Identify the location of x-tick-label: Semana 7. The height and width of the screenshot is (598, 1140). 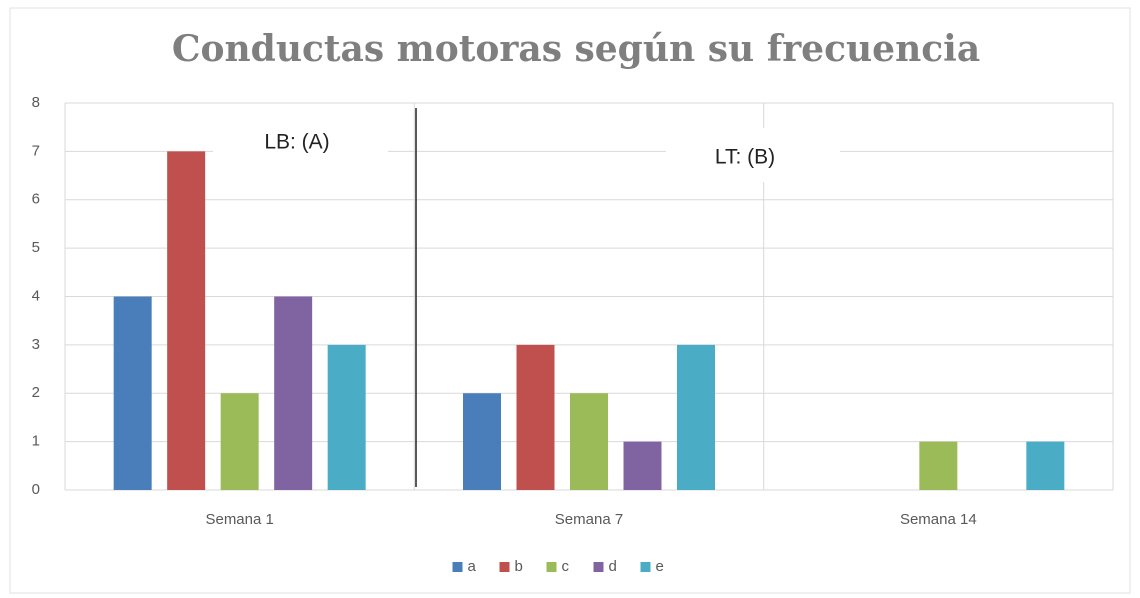
(589, 519).